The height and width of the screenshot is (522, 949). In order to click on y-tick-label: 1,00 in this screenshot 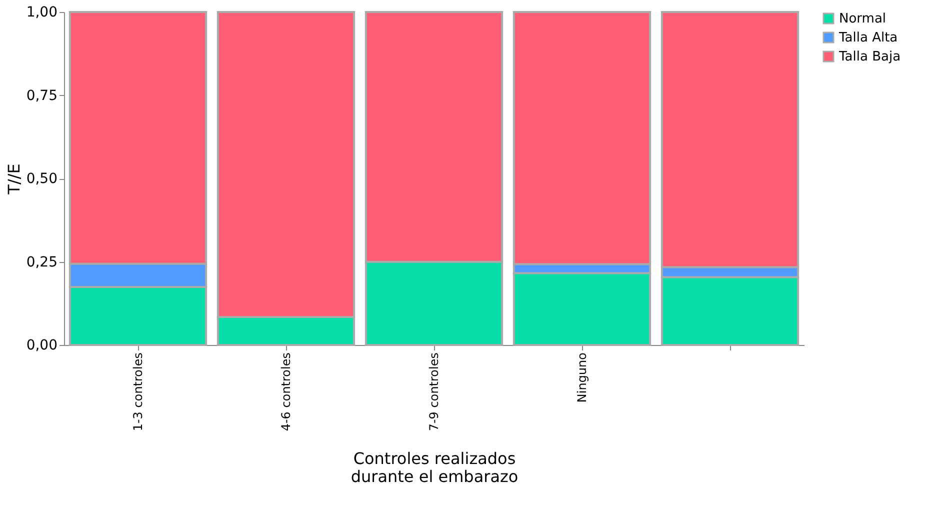, I will do `click(42, 12)`.